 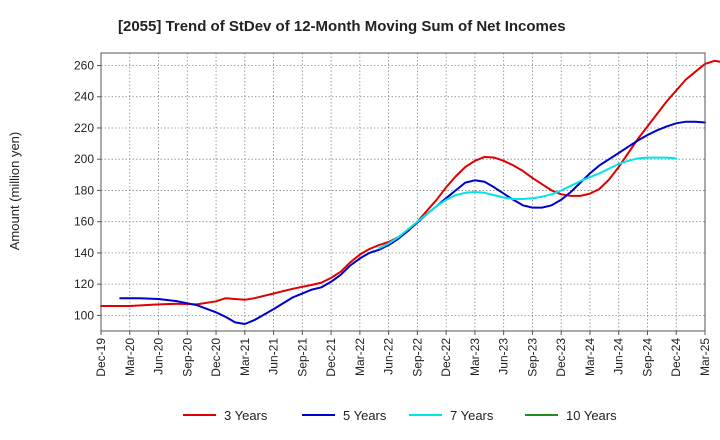 I want to click on x-tick-label: Dec-21, so click(x=331, y=357).